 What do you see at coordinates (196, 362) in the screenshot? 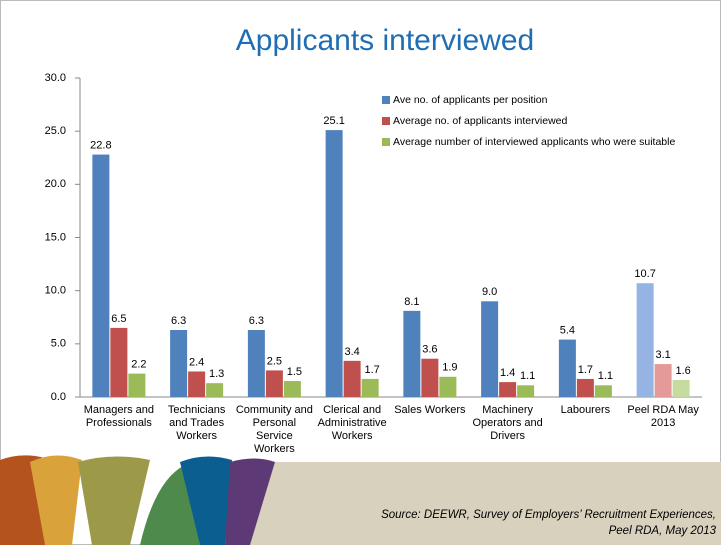
I see `value-label: 2.4` at bounding box center [196, 362].